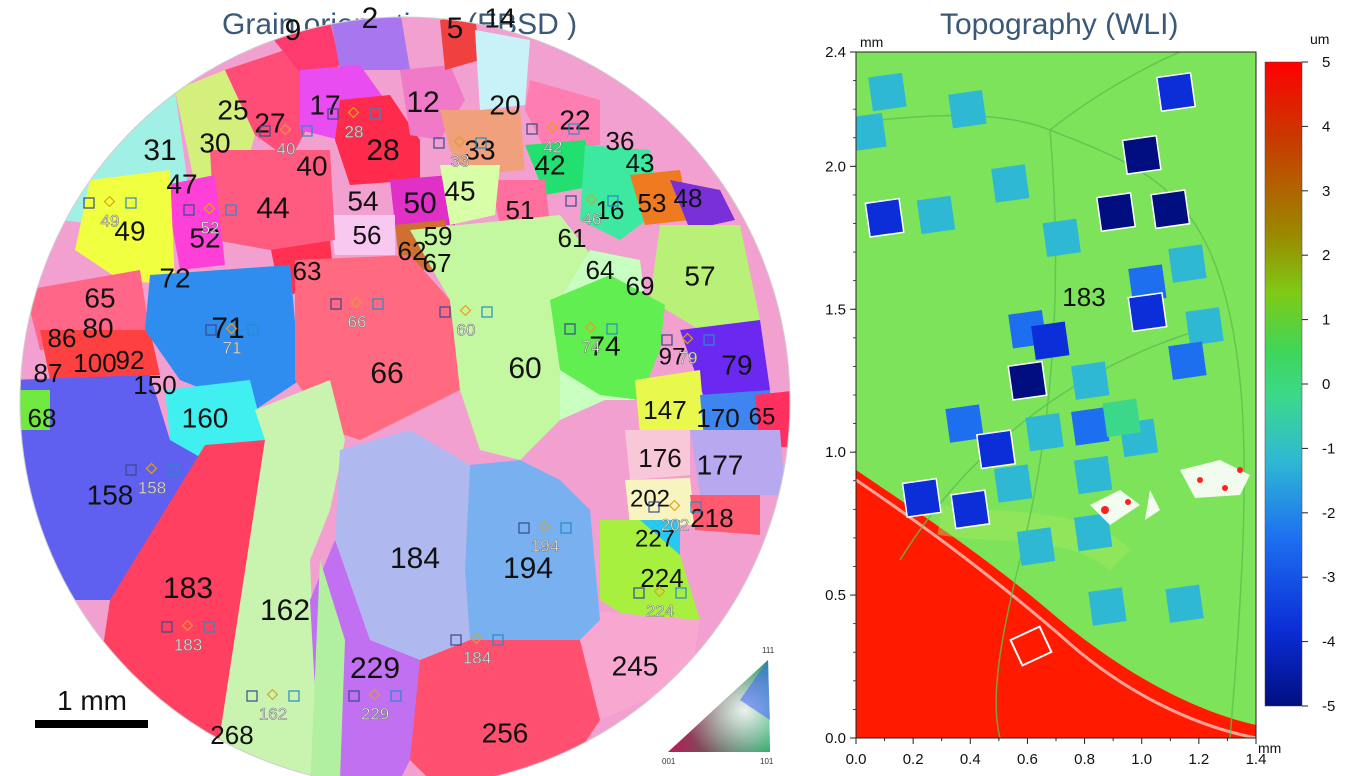 This screenshot has width=1348, height=776. I want to click on grain-label: 202, so click(650, 498).